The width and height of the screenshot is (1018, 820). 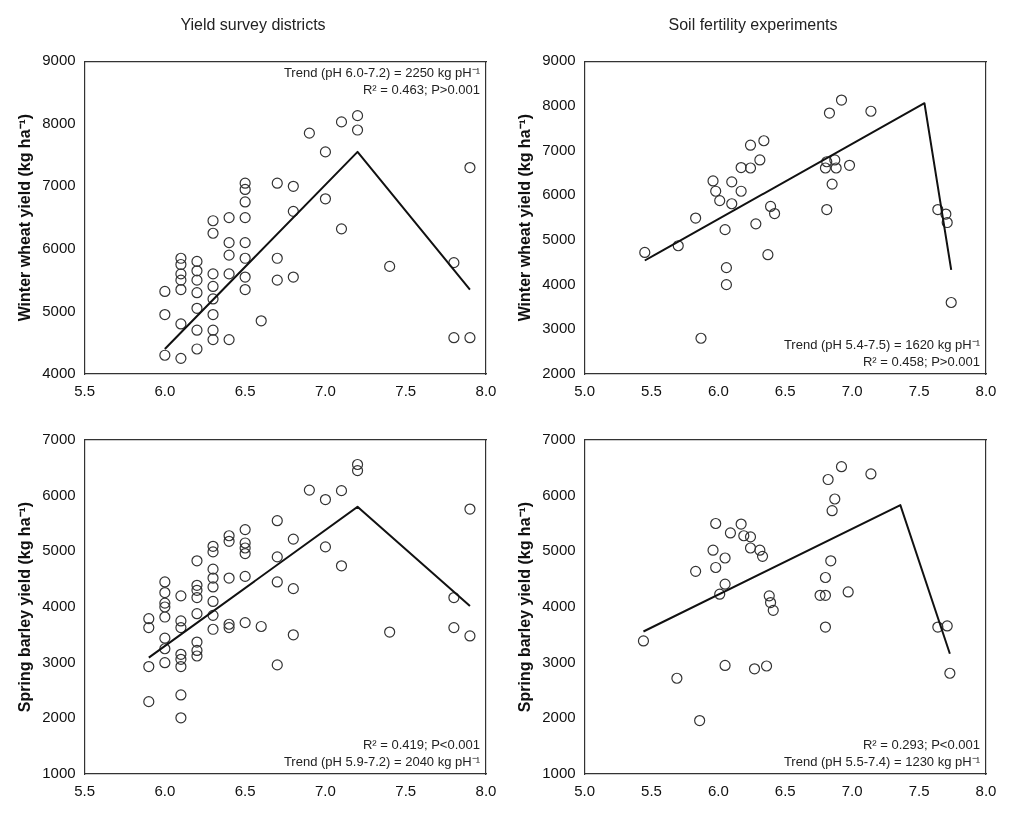 I want to click on annotation: R² = 0.458; P>0.001, so click(x=921, y=361).